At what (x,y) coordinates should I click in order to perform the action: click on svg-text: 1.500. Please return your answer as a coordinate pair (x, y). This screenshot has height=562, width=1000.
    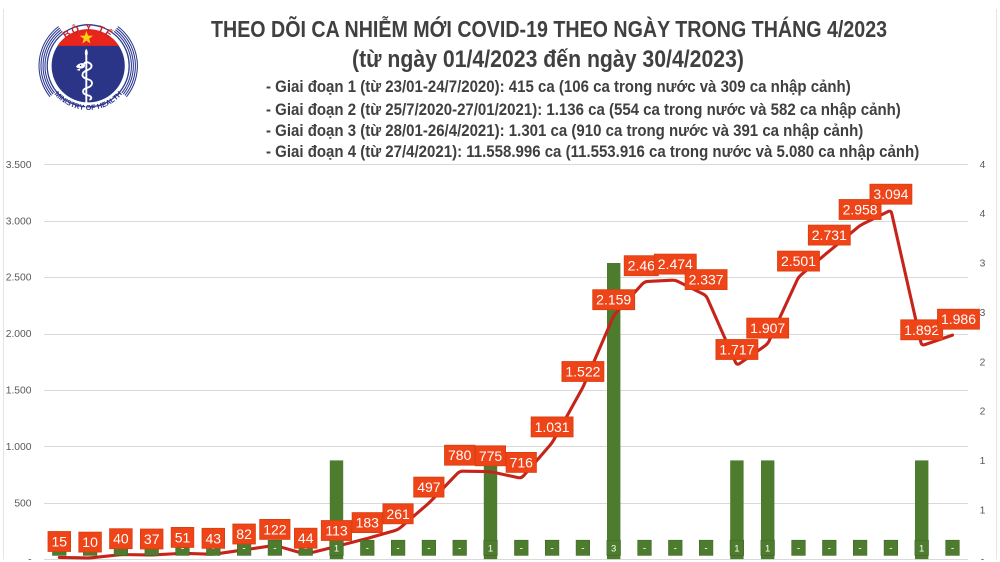
    Looking at the image, I should click on (19, 391).